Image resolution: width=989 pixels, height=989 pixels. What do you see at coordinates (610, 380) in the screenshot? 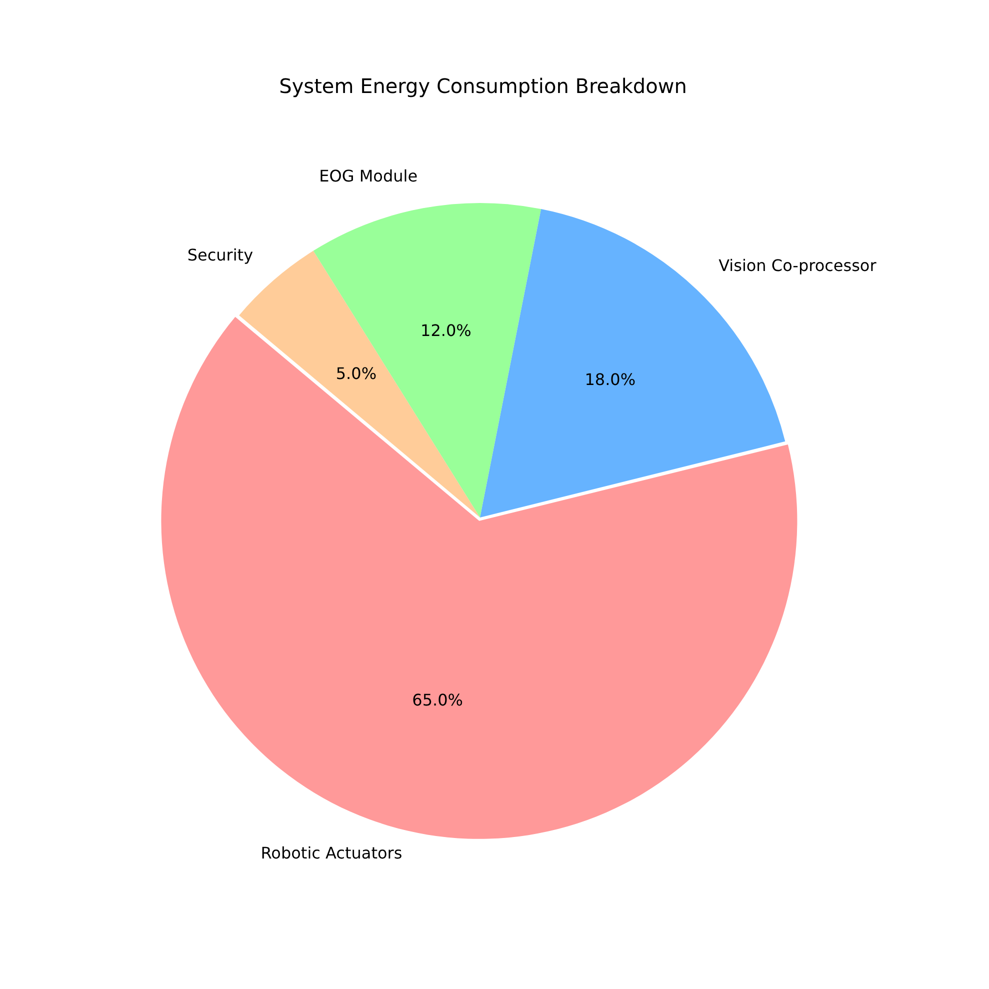
I see `data-label: 18.0%` at bounding box center [610, 380].